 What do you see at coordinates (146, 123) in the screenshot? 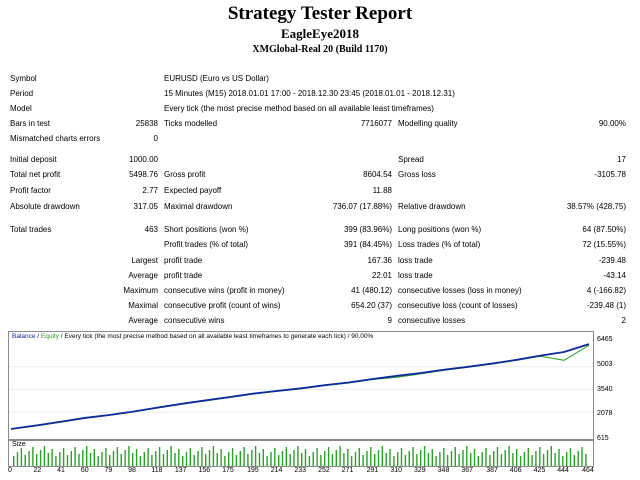
I see `bars-value: 25838` at bounding box center [146, 123].